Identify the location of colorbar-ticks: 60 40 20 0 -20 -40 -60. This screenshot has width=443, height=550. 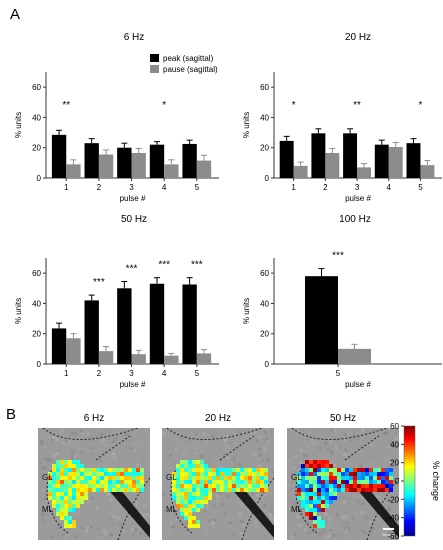
(395, 481).